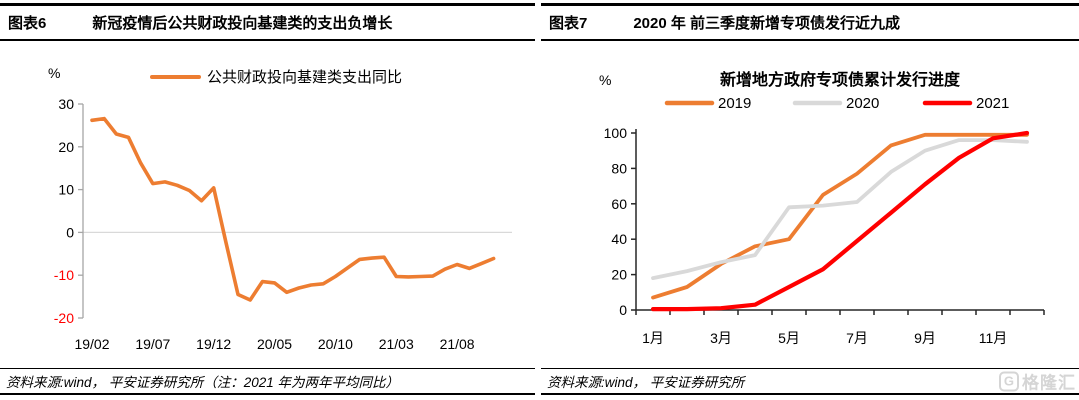 The image size is (1079, 400). Describe the element at coordinates (213, 344) in the screenshot. I see `x-tick-label: 19/12` at that location.